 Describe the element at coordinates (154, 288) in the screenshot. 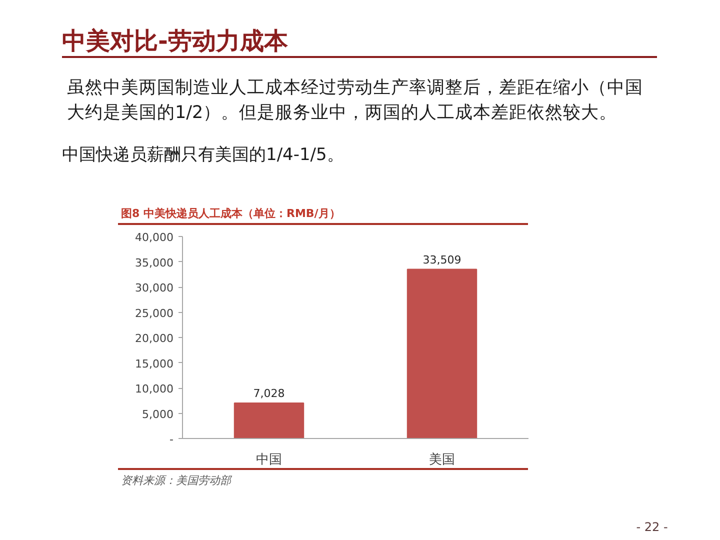

I see `y-tick-label: 30,000` at that location.